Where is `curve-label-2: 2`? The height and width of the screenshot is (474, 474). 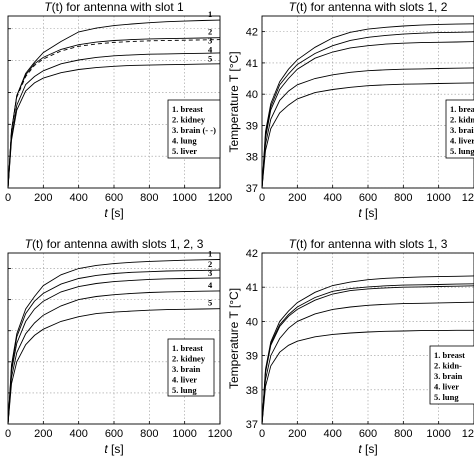
curve-label-2: 2 is located at coordinates (210, 32).